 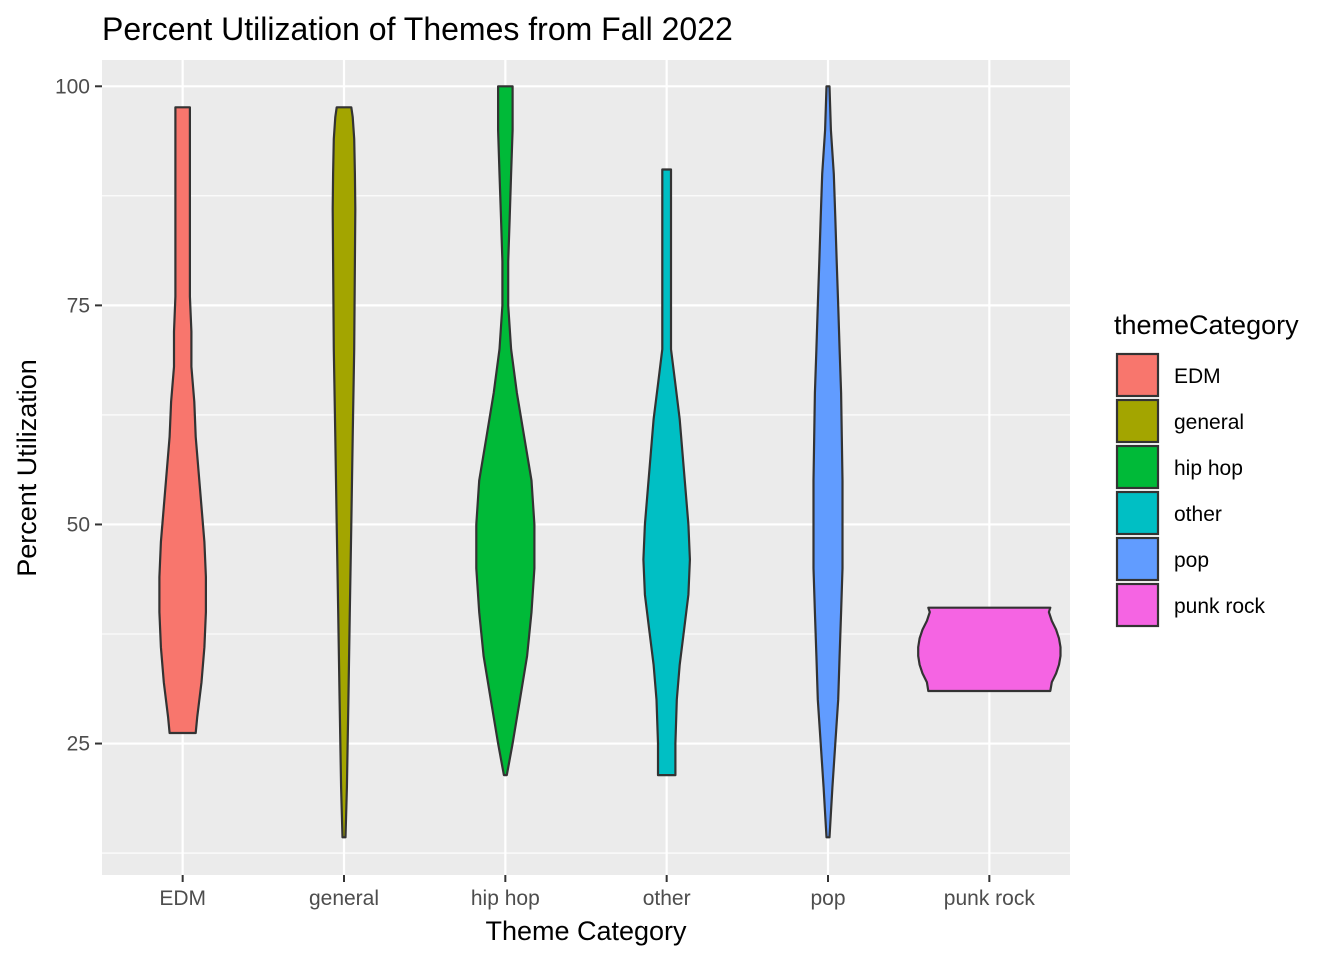 I want to click on y-tick-label: 25, so click(x=78, y=744).